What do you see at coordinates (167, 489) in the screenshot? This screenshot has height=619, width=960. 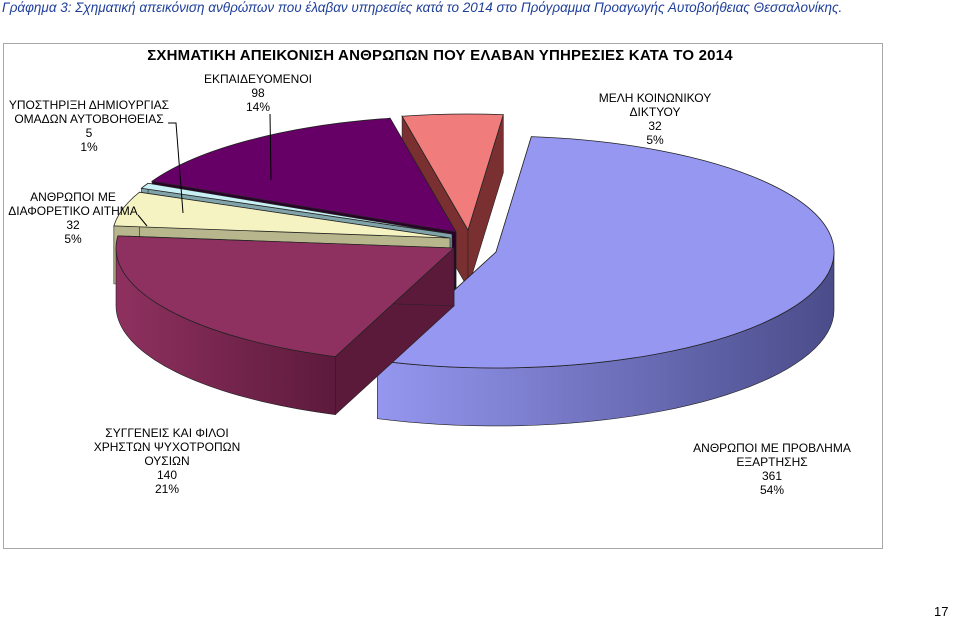 I see `slice-percent: 21%` at bounding box center [167, 489].